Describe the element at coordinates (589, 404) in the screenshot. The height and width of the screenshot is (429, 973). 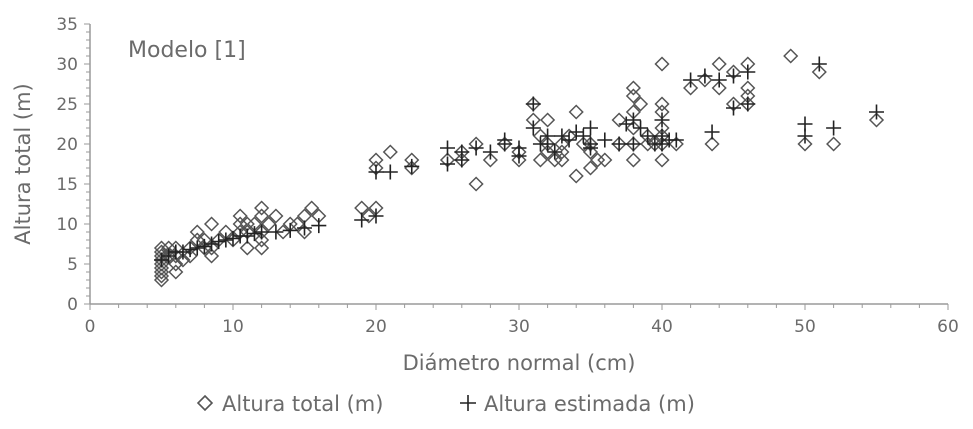
I see `legend-label-altura-estimada: Altura estimada (m)` at that location.